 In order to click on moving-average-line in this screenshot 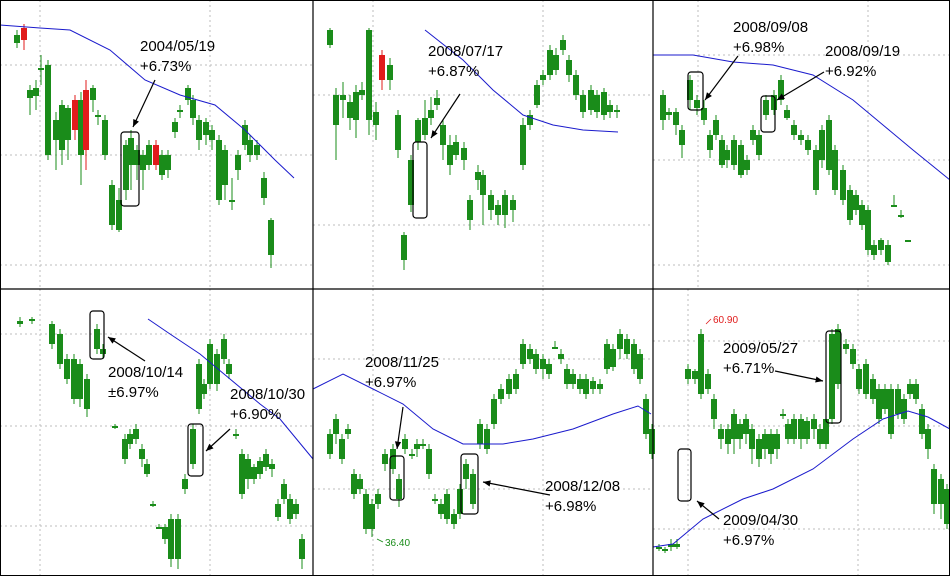, I will do `click(147, 101)`.